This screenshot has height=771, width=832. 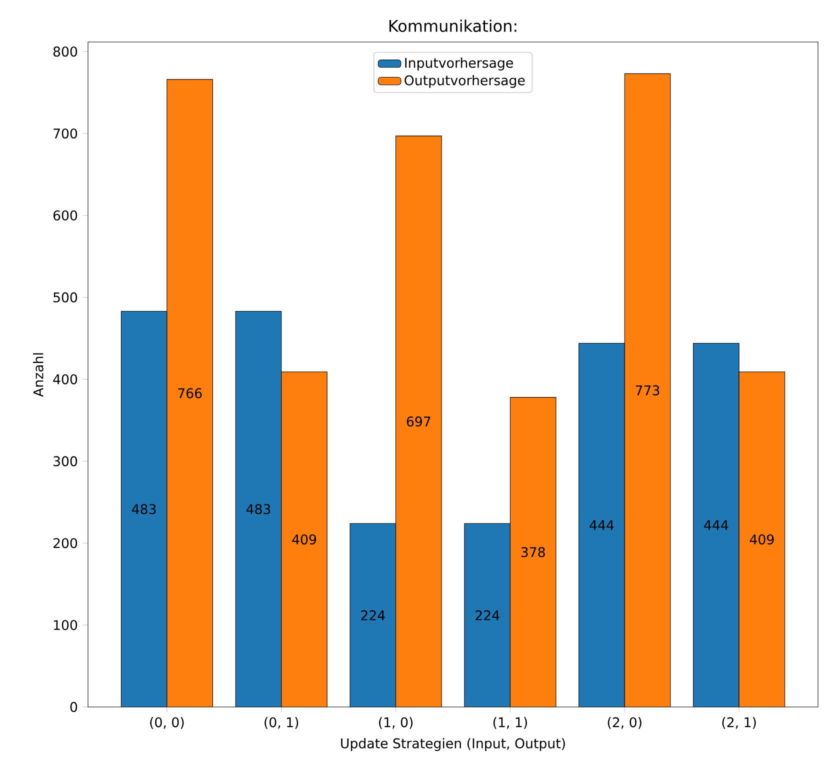 I want to click on data-label: 766, so click(x=190, y=393).